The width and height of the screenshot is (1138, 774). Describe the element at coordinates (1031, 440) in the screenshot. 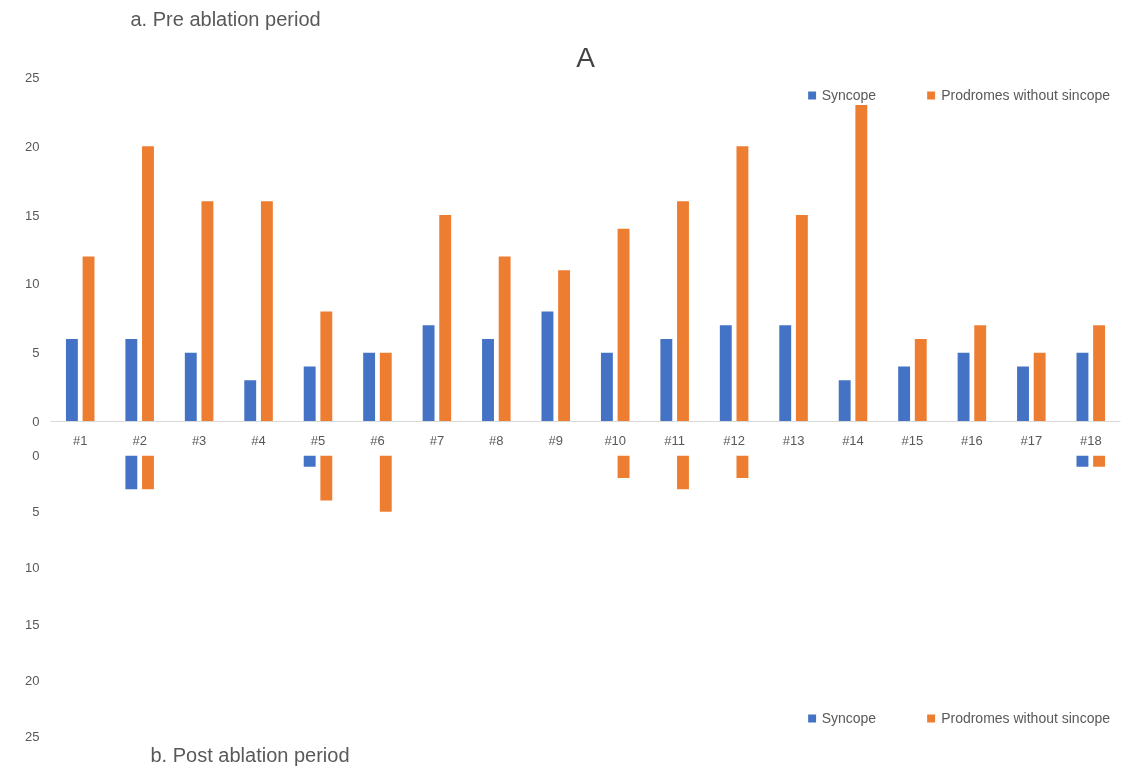

I see `x-tick-label: #17` at that location.